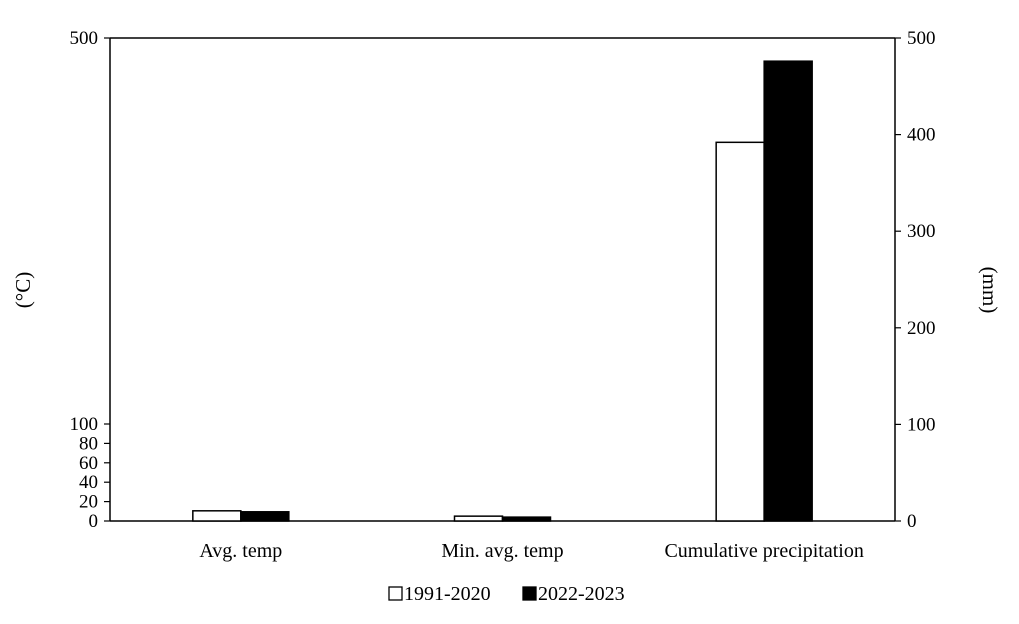 The image size is (1019, 624). What do you see at coordinates (23, 290) in the screenshot?
I see `left-axis-title: (°C)` at bounding box center [23, 290].